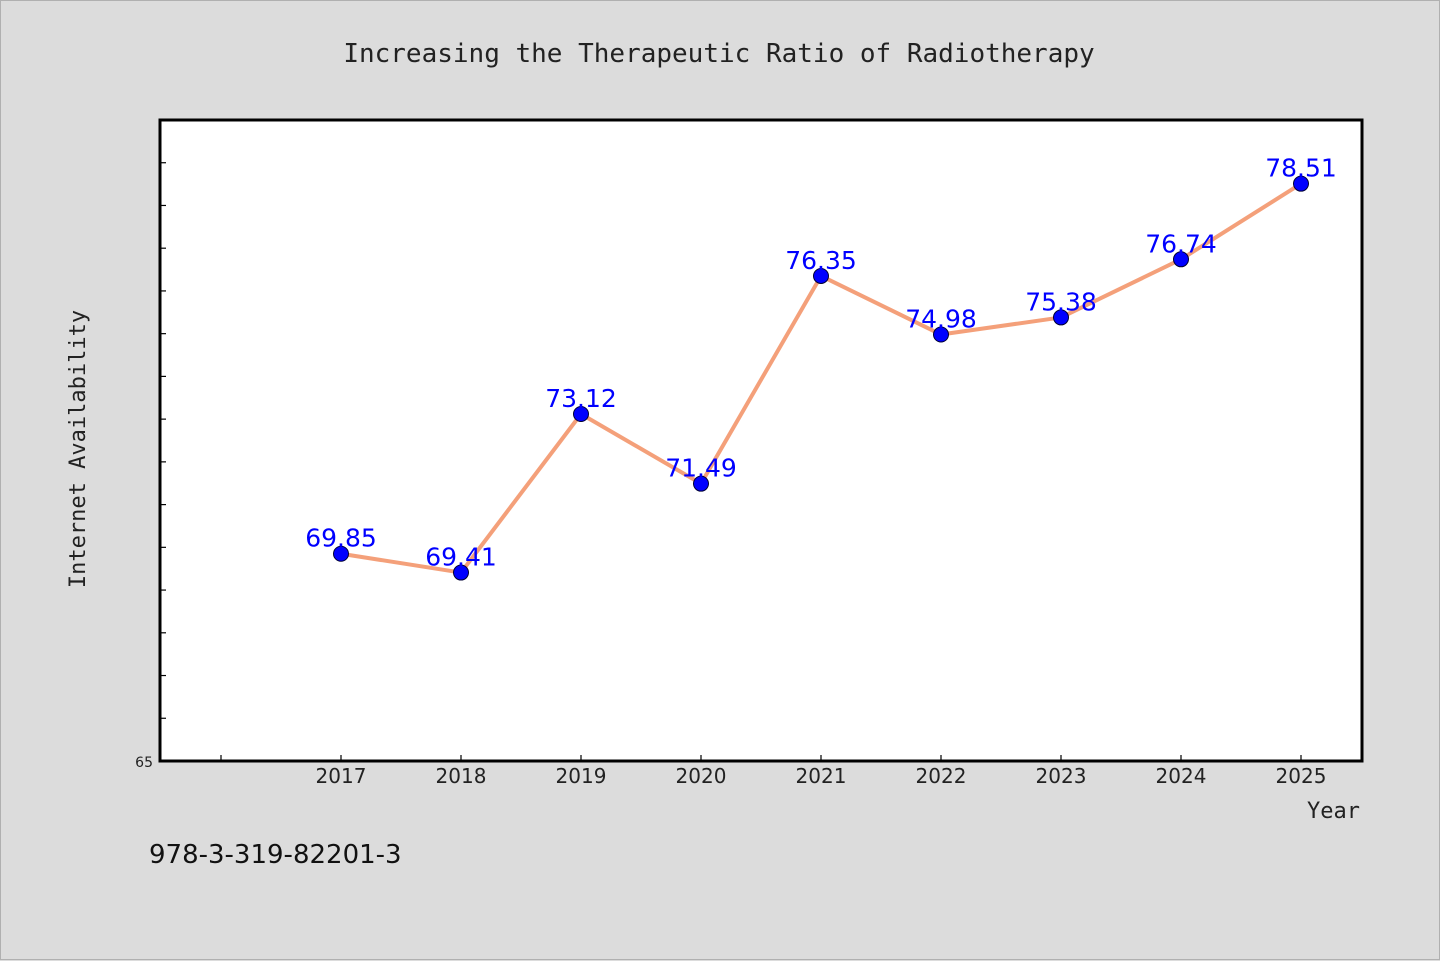 This screenshot has width=1440, height=961. What do you see at coordinates (461, 776) in the screenshot?
I see `x-tick-label: 2018` at bounding box center [461, 776].